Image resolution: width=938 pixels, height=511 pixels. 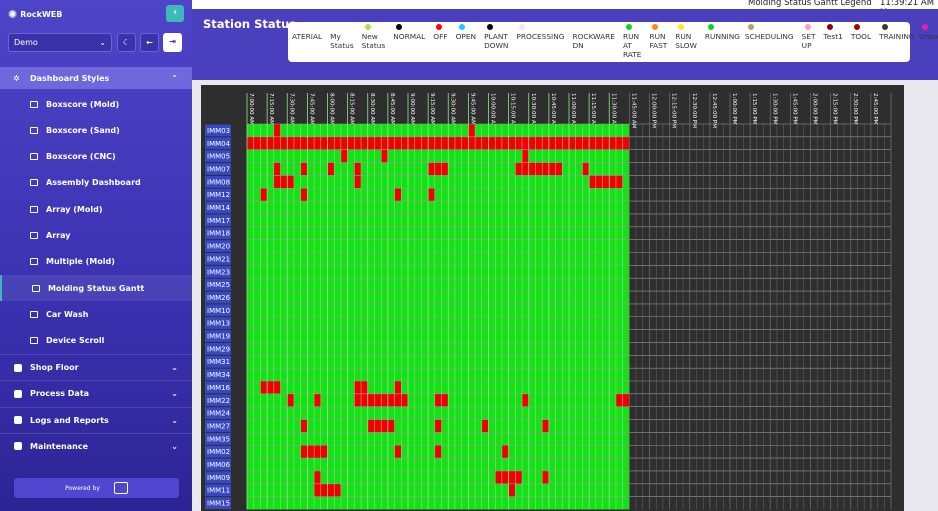 I want to click on legend-item: RUN AT RATE, so click(x=632, y=43).